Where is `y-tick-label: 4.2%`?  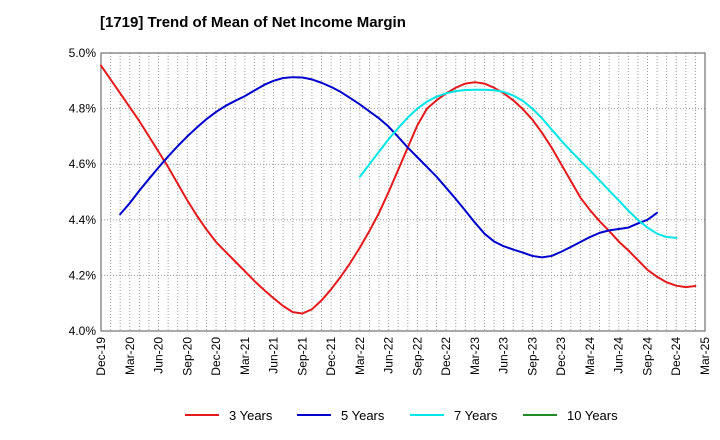 y-tick-label: 4.2% is located at coordinates (83, 275).